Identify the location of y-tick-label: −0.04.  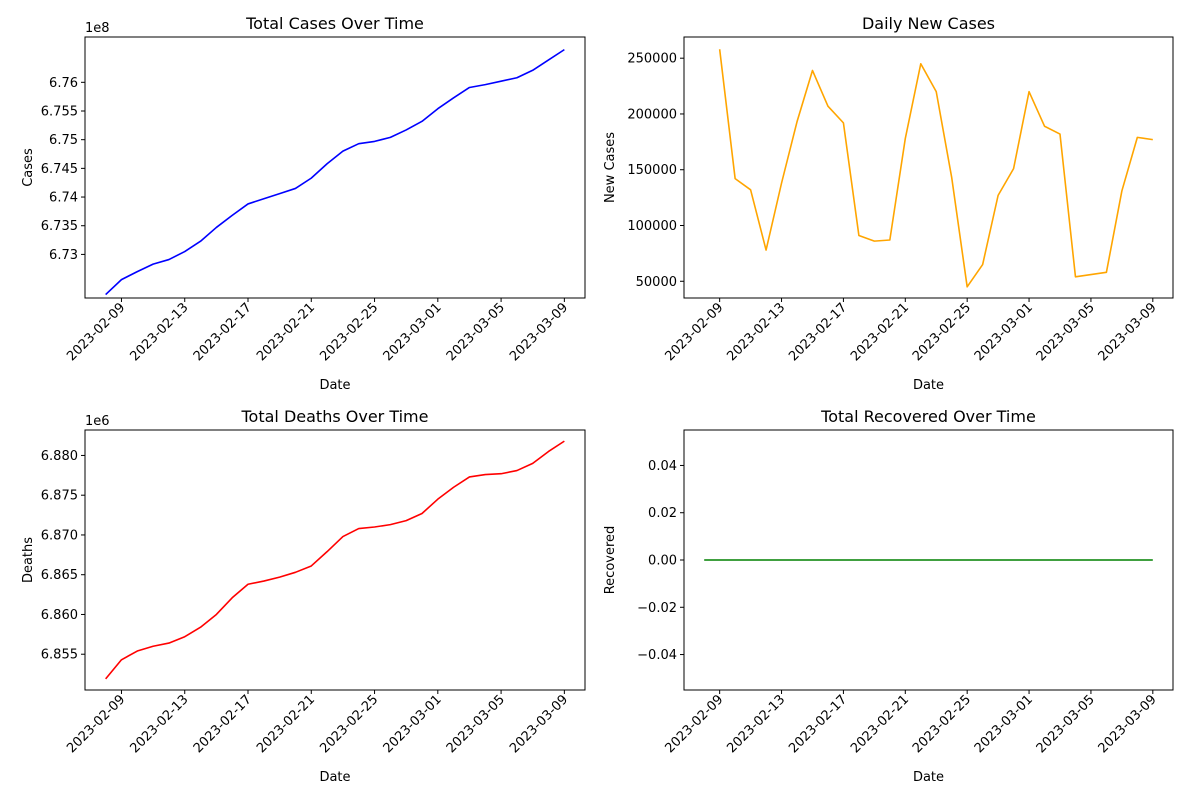
(657, 655).